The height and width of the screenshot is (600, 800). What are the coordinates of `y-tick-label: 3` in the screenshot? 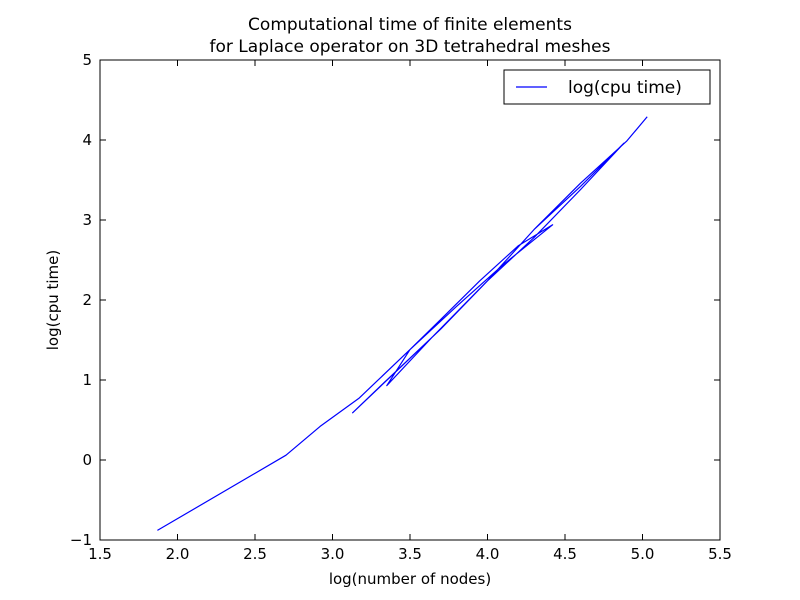 It's located at (87, 220).